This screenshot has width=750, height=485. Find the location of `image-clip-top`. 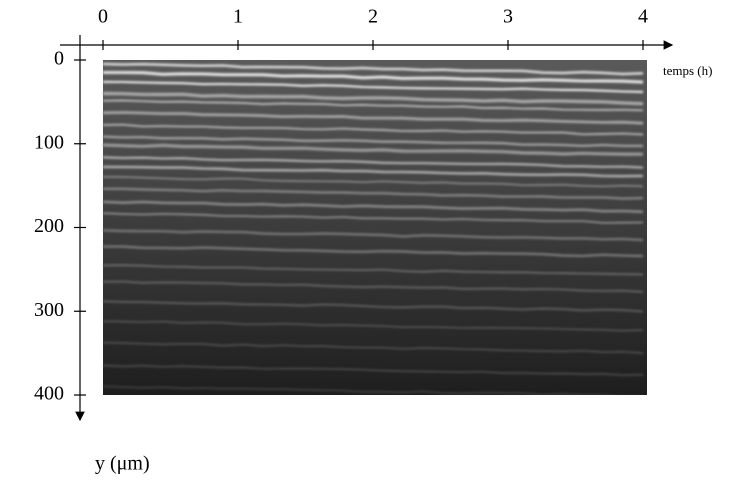

image-clip-top is located at coordinates (375, 59).